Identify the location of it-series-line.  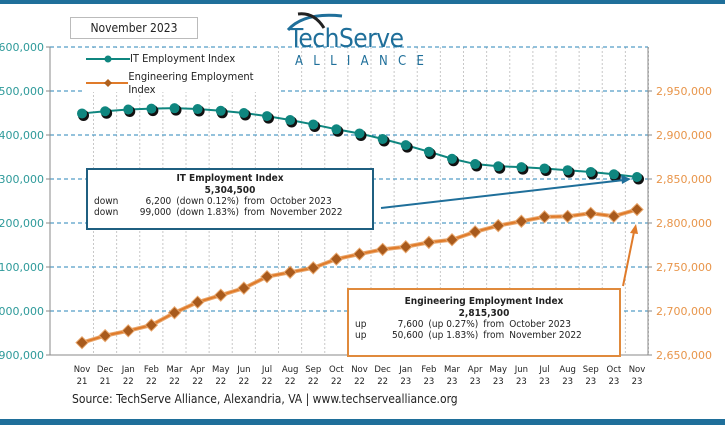
(359, 143).